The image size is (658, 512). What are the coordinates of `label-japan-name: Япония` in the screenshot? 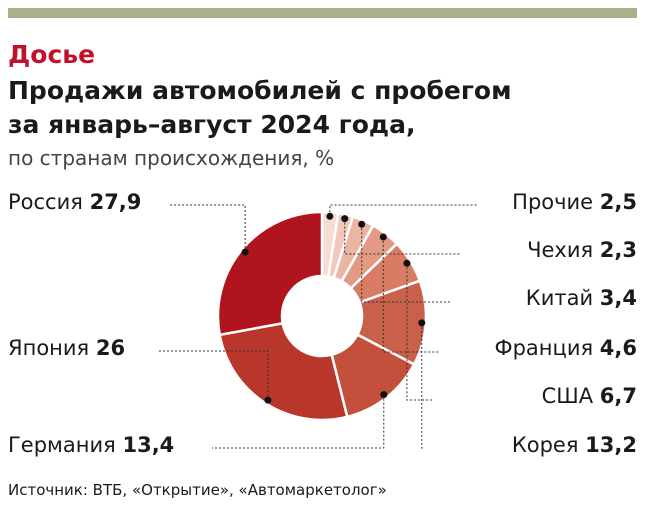 It's located at (49, 348).